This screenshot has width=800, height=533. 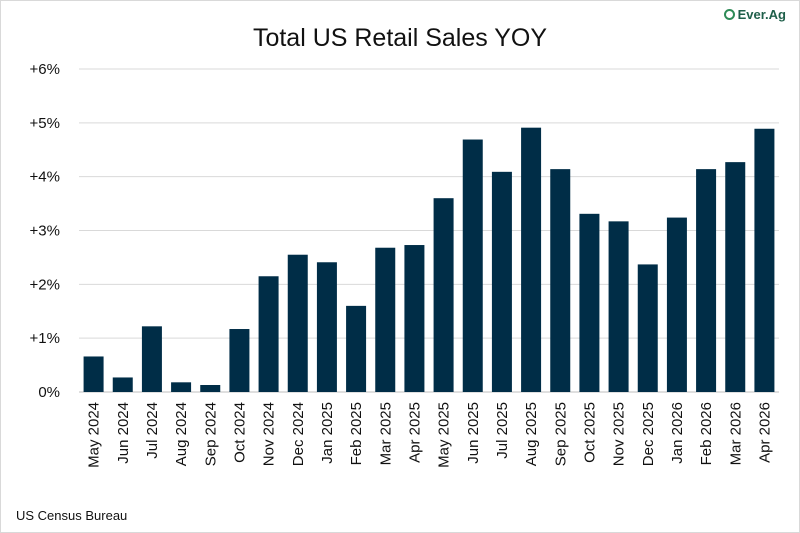 I want to click on x-tick-label: Aug 2025, so click(x=531, y=434).